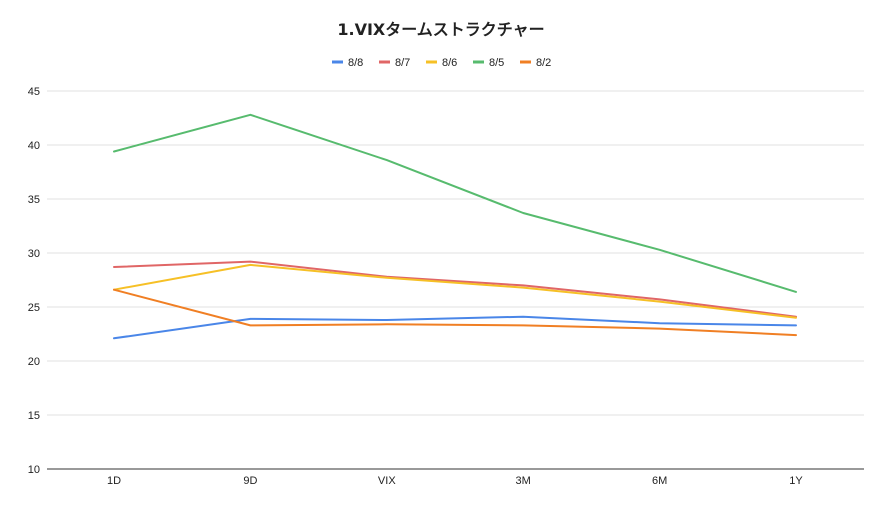 This screenshot has width=883, height=506. I want to click on legend-label: 8/7, so click(402, 63).